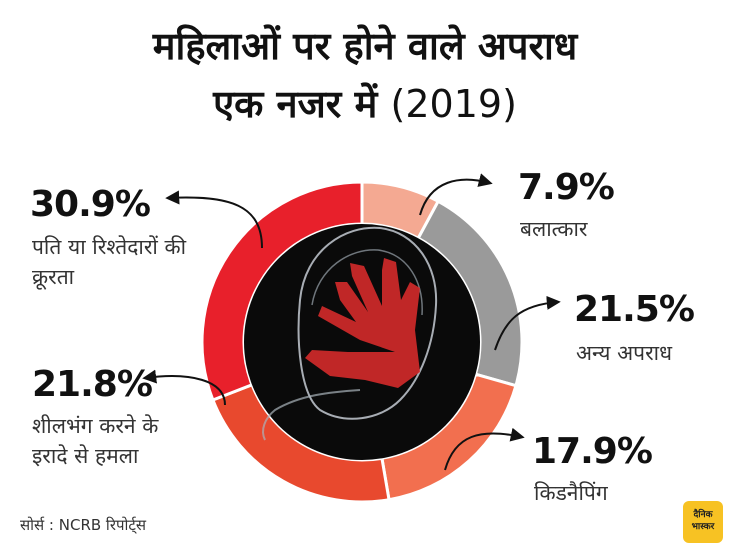 The height and width of the screenshot is (548, 730). I want to click on title-text: एक नजर में, so click(295, 104).